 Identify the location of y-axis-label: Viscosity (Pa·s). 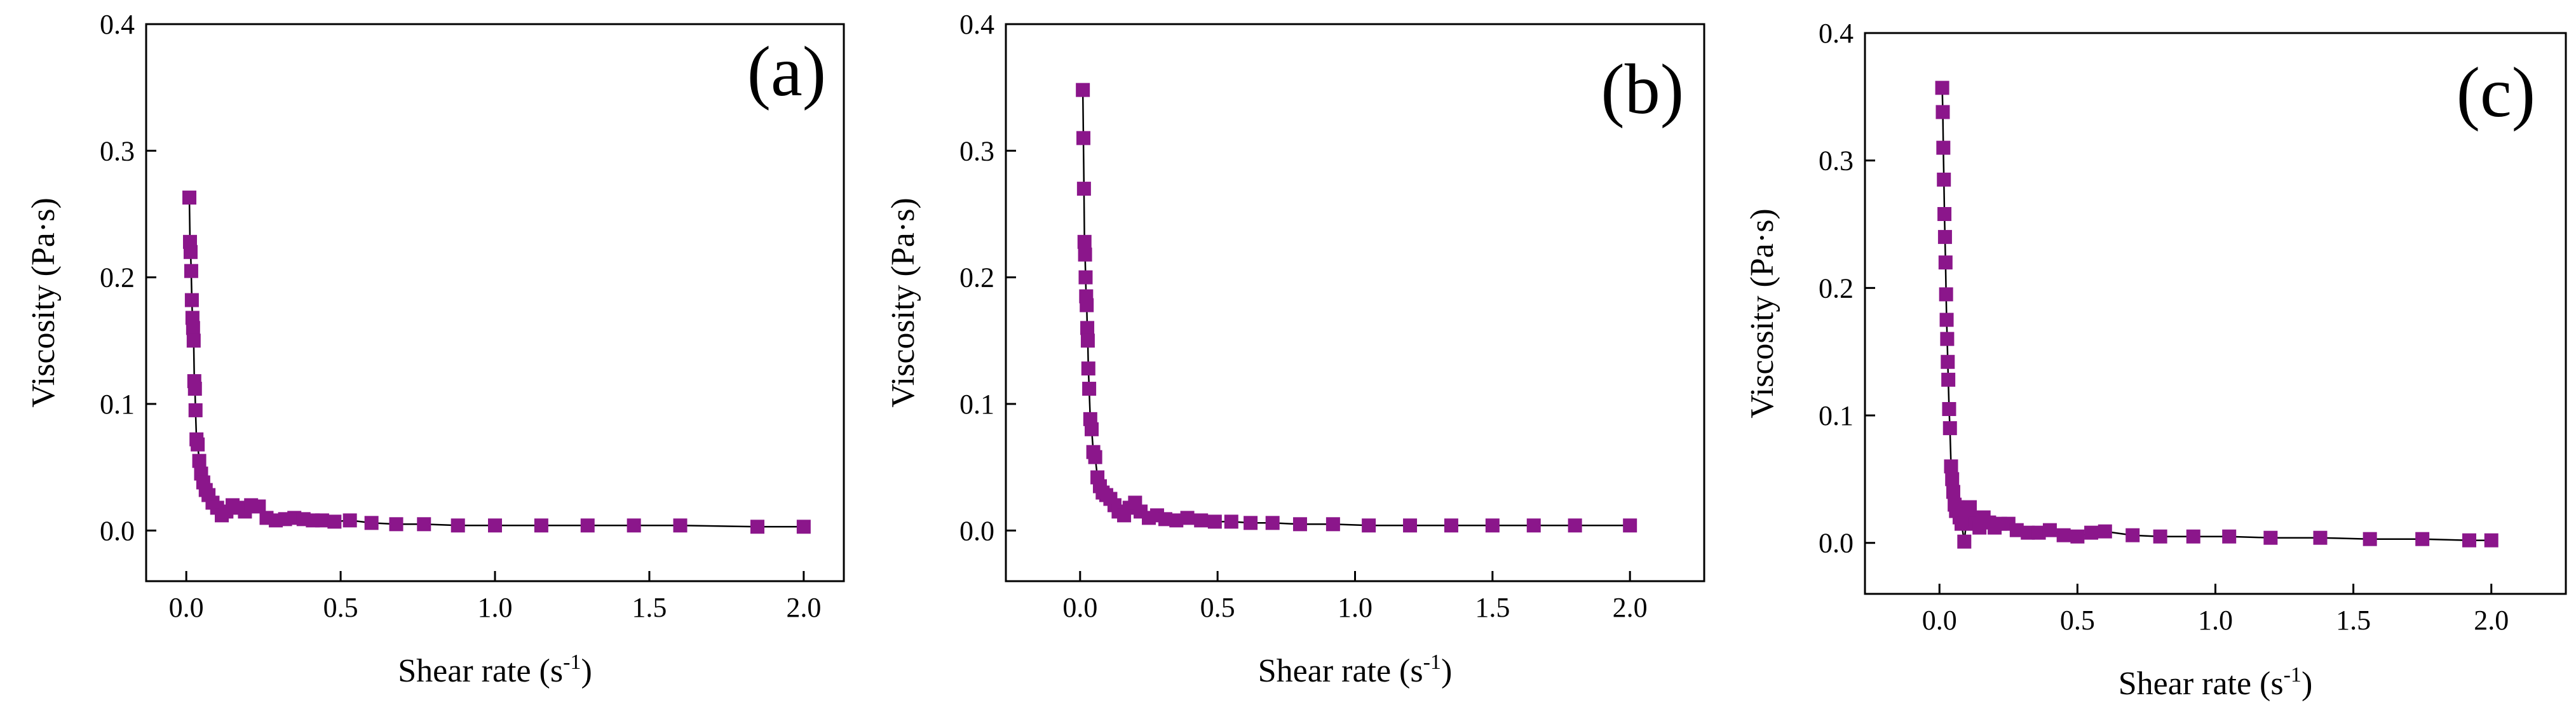
(44, 303).